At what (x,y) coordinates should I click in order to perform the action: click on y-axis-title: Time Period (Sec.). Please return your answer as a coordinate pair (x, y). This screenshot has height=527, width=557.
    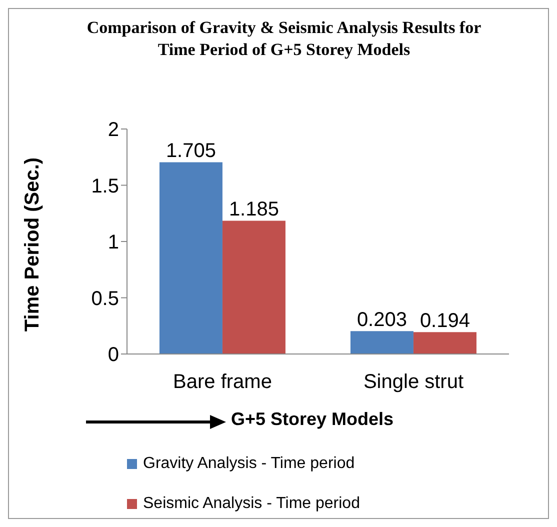
    Looking at the image, I should click on (33, 244).